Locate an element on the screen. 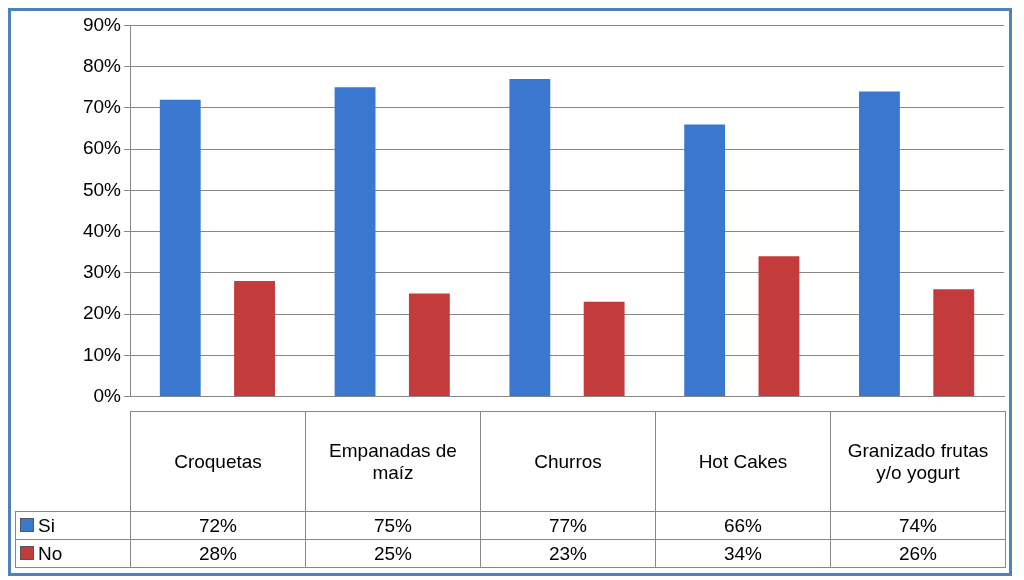 Image resolution: width=1024 pixels, height=580 pixels. data-label: 28% is located at coordinates (218, 553).